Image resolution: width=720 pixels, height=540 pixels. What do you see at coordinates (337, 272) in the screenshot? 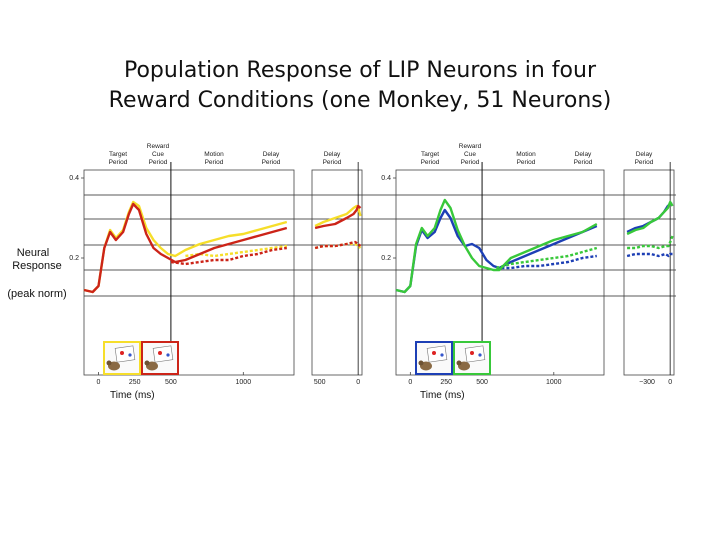
I see `delay-axes-box-left` at bounding box center [337, 272].